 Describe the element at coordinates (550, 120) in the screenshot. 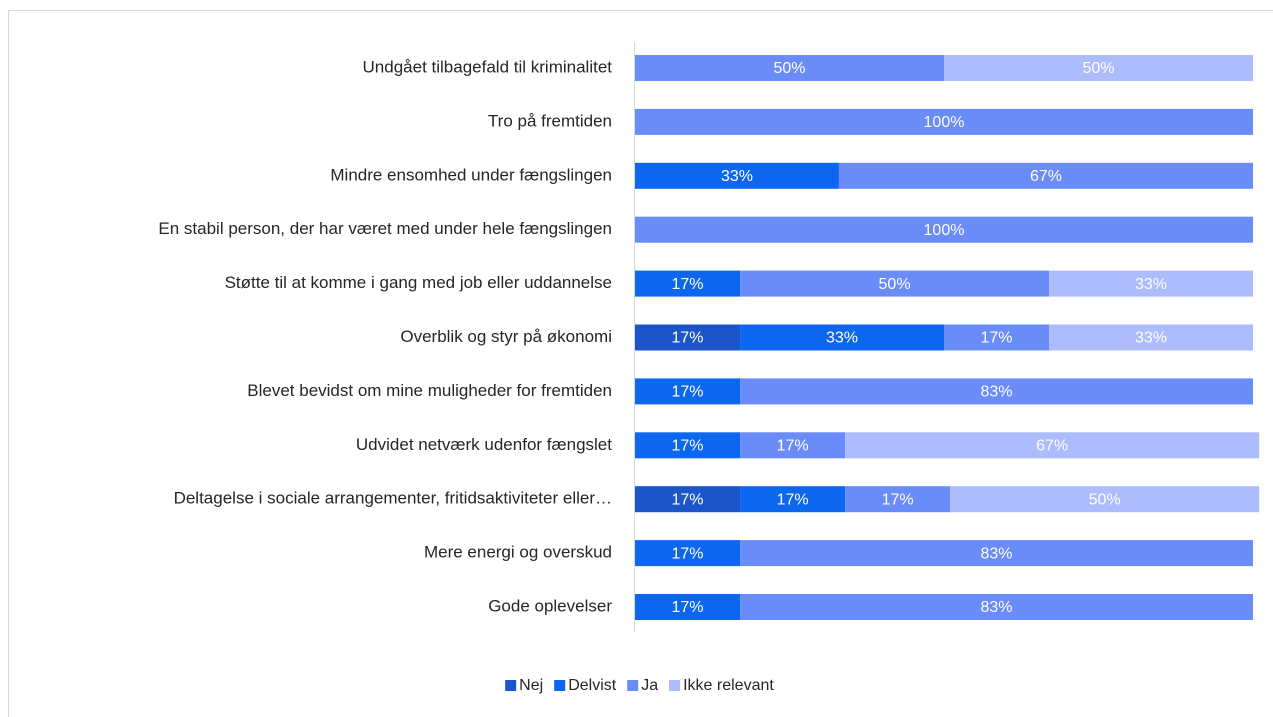

I see `category-label: Tro på fremtiden` at that location.